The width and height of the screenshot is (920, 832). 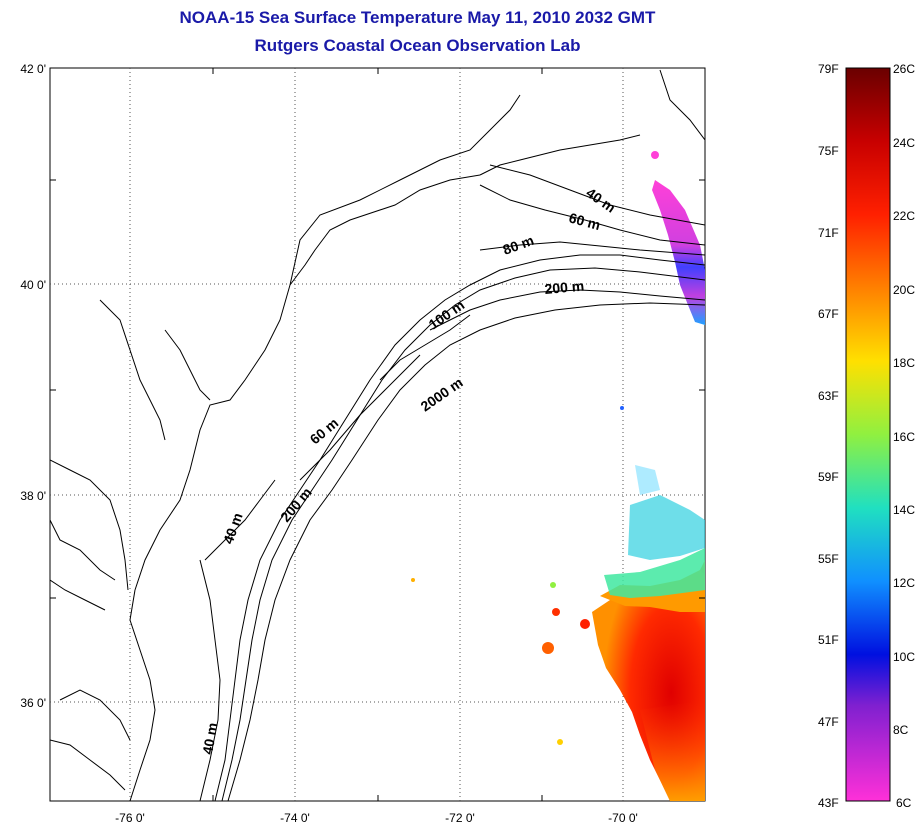 What do you see at coordinates (828, 640) in the screenshot?
I see `colorbar-f-label: 51F` at bounding box center [828, 640].